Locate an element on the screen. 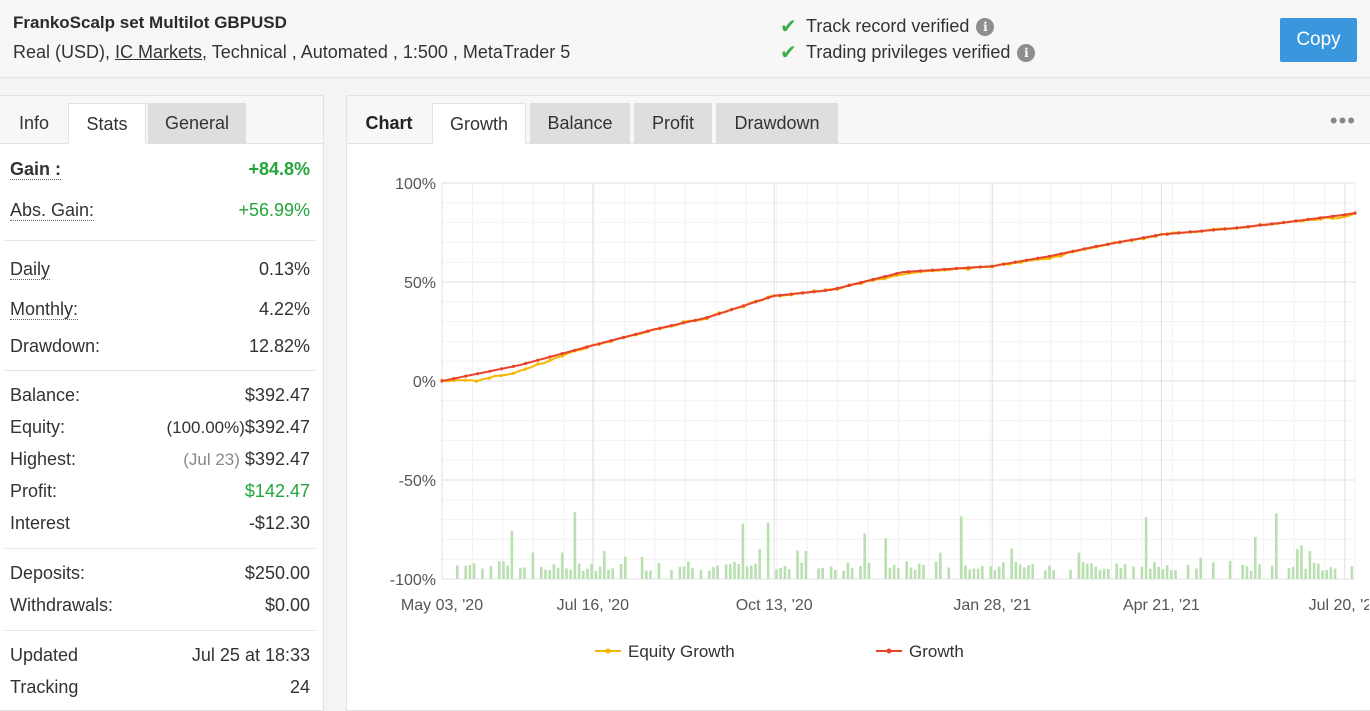 This screenshot has height=711, width=1370. tab-chart: Chart is located at coordinates (389, 123).